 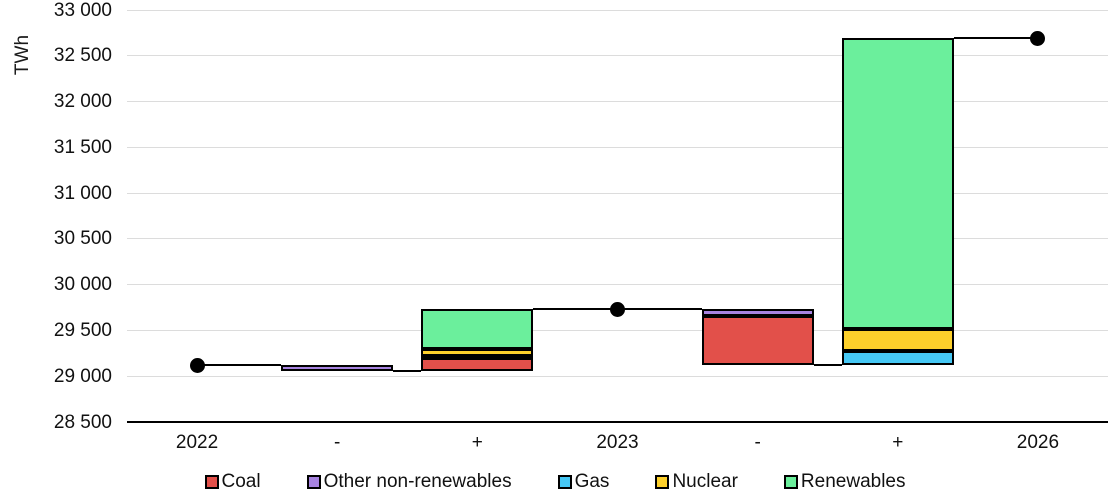 I want to click on x-axis-line, so click(x=617, y=422).